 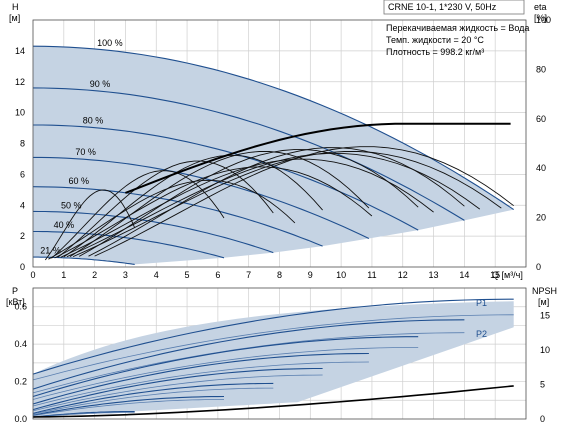 What do you see at coordinates (540, 18) in the screenshot?
I see `top-y2-unit: [%]` at bounding box center [540, 18].